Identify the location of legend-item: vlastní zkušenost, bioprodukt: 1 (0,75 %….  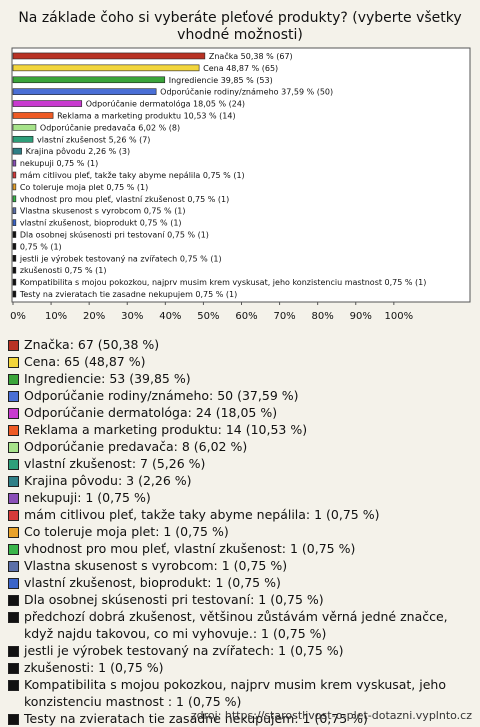
(240, 582).